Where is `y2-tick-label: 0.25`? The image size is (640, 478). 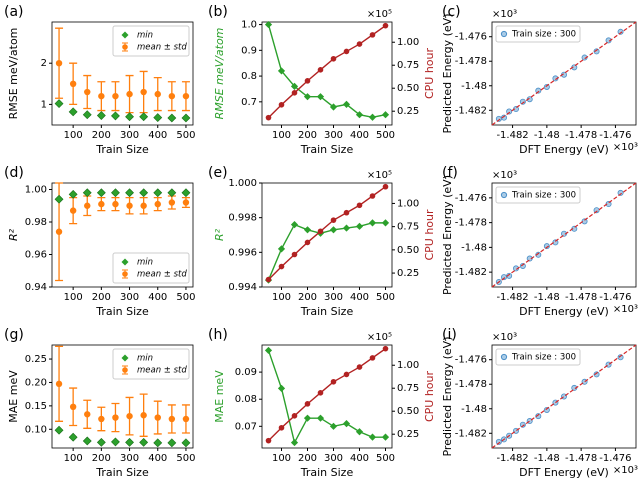
y2-tick-label: 0.25 is located at coordinates (408, 111).